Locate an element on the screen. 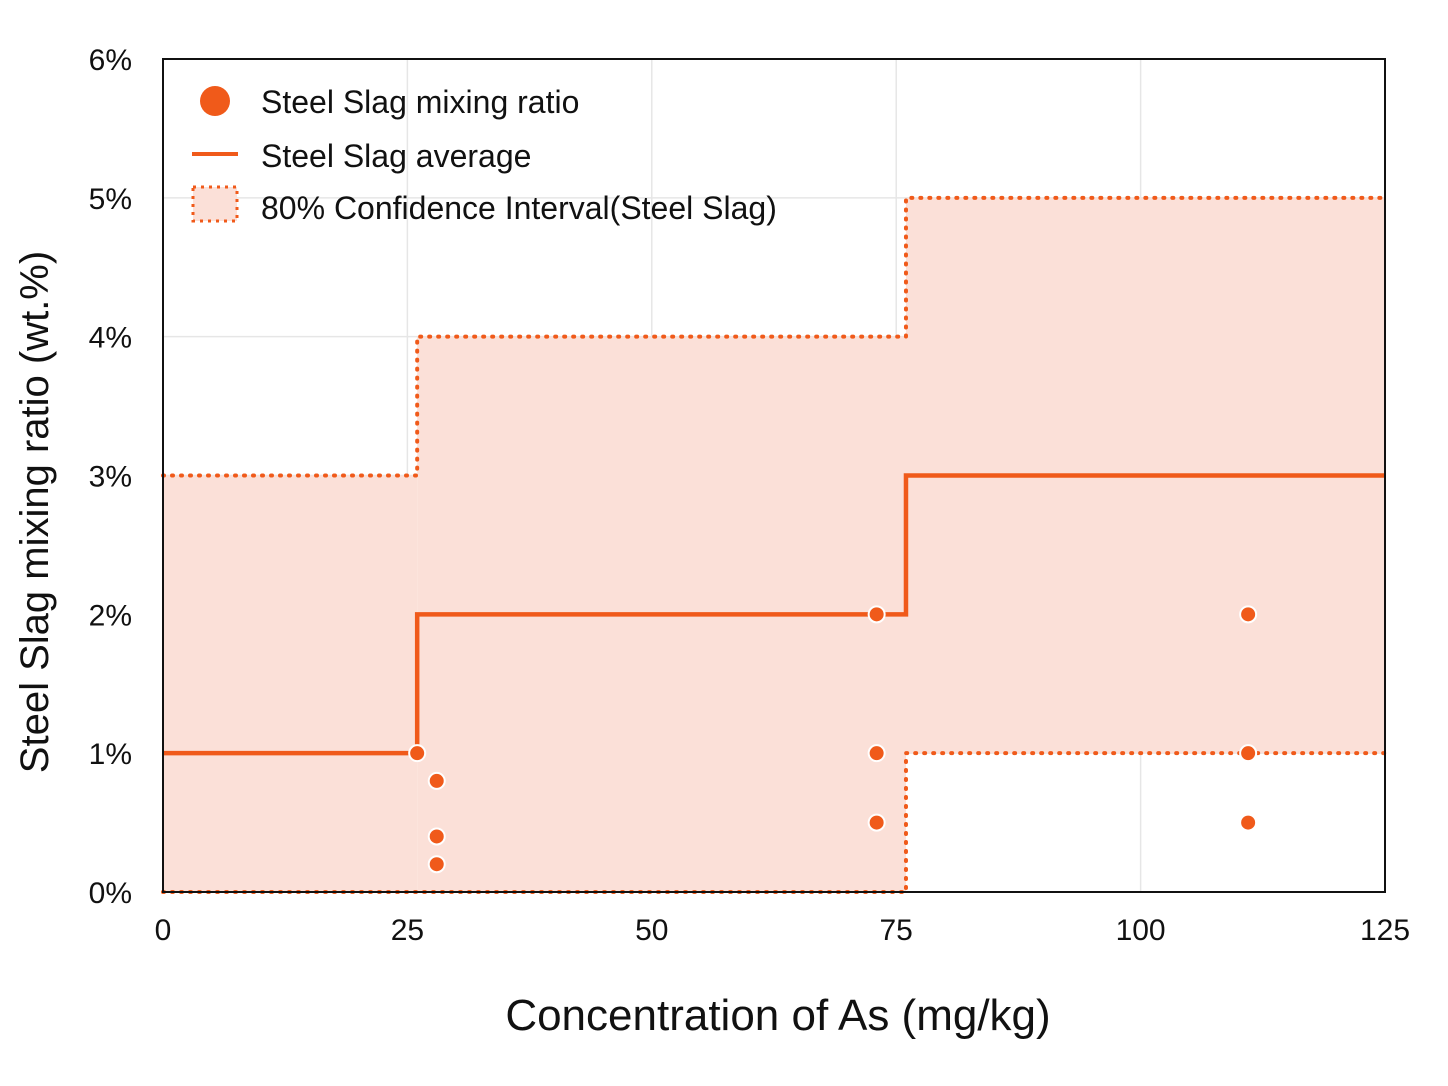  y-tick-label: 2% is located at coordinates (110, 615).